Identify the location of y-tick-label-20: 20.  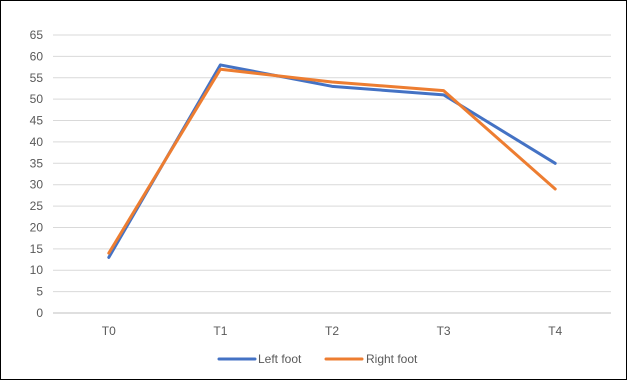
(37, 227).